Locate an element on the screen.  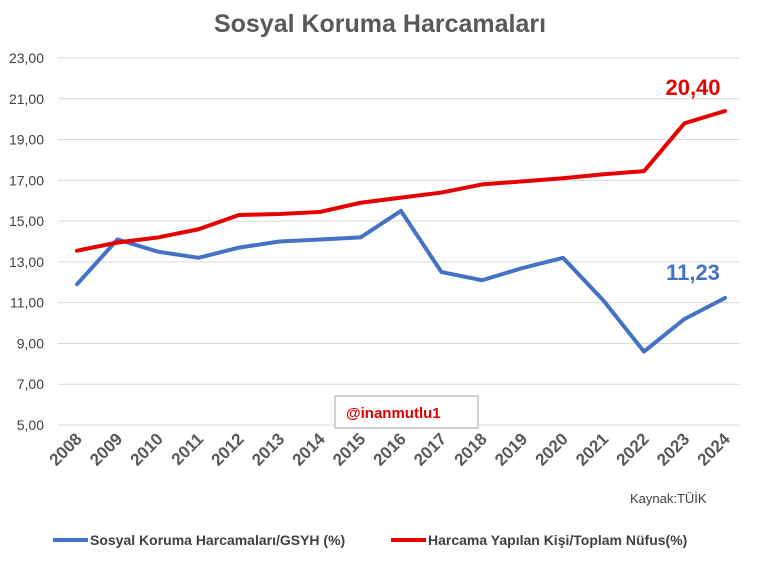
series-end-label: 11,23 is located at coordinates (693, 272).